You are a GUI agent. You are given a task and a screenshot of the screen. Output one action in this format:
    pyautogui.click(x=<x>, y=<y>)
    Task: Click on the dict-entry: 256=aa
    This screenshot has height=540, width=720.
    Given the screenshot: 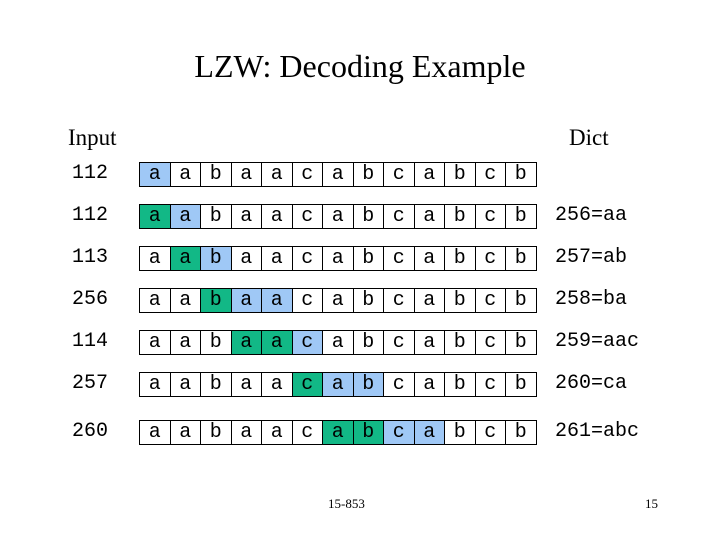 What is the action you would take?
    pyautogui.click(x=591, y=215)
    